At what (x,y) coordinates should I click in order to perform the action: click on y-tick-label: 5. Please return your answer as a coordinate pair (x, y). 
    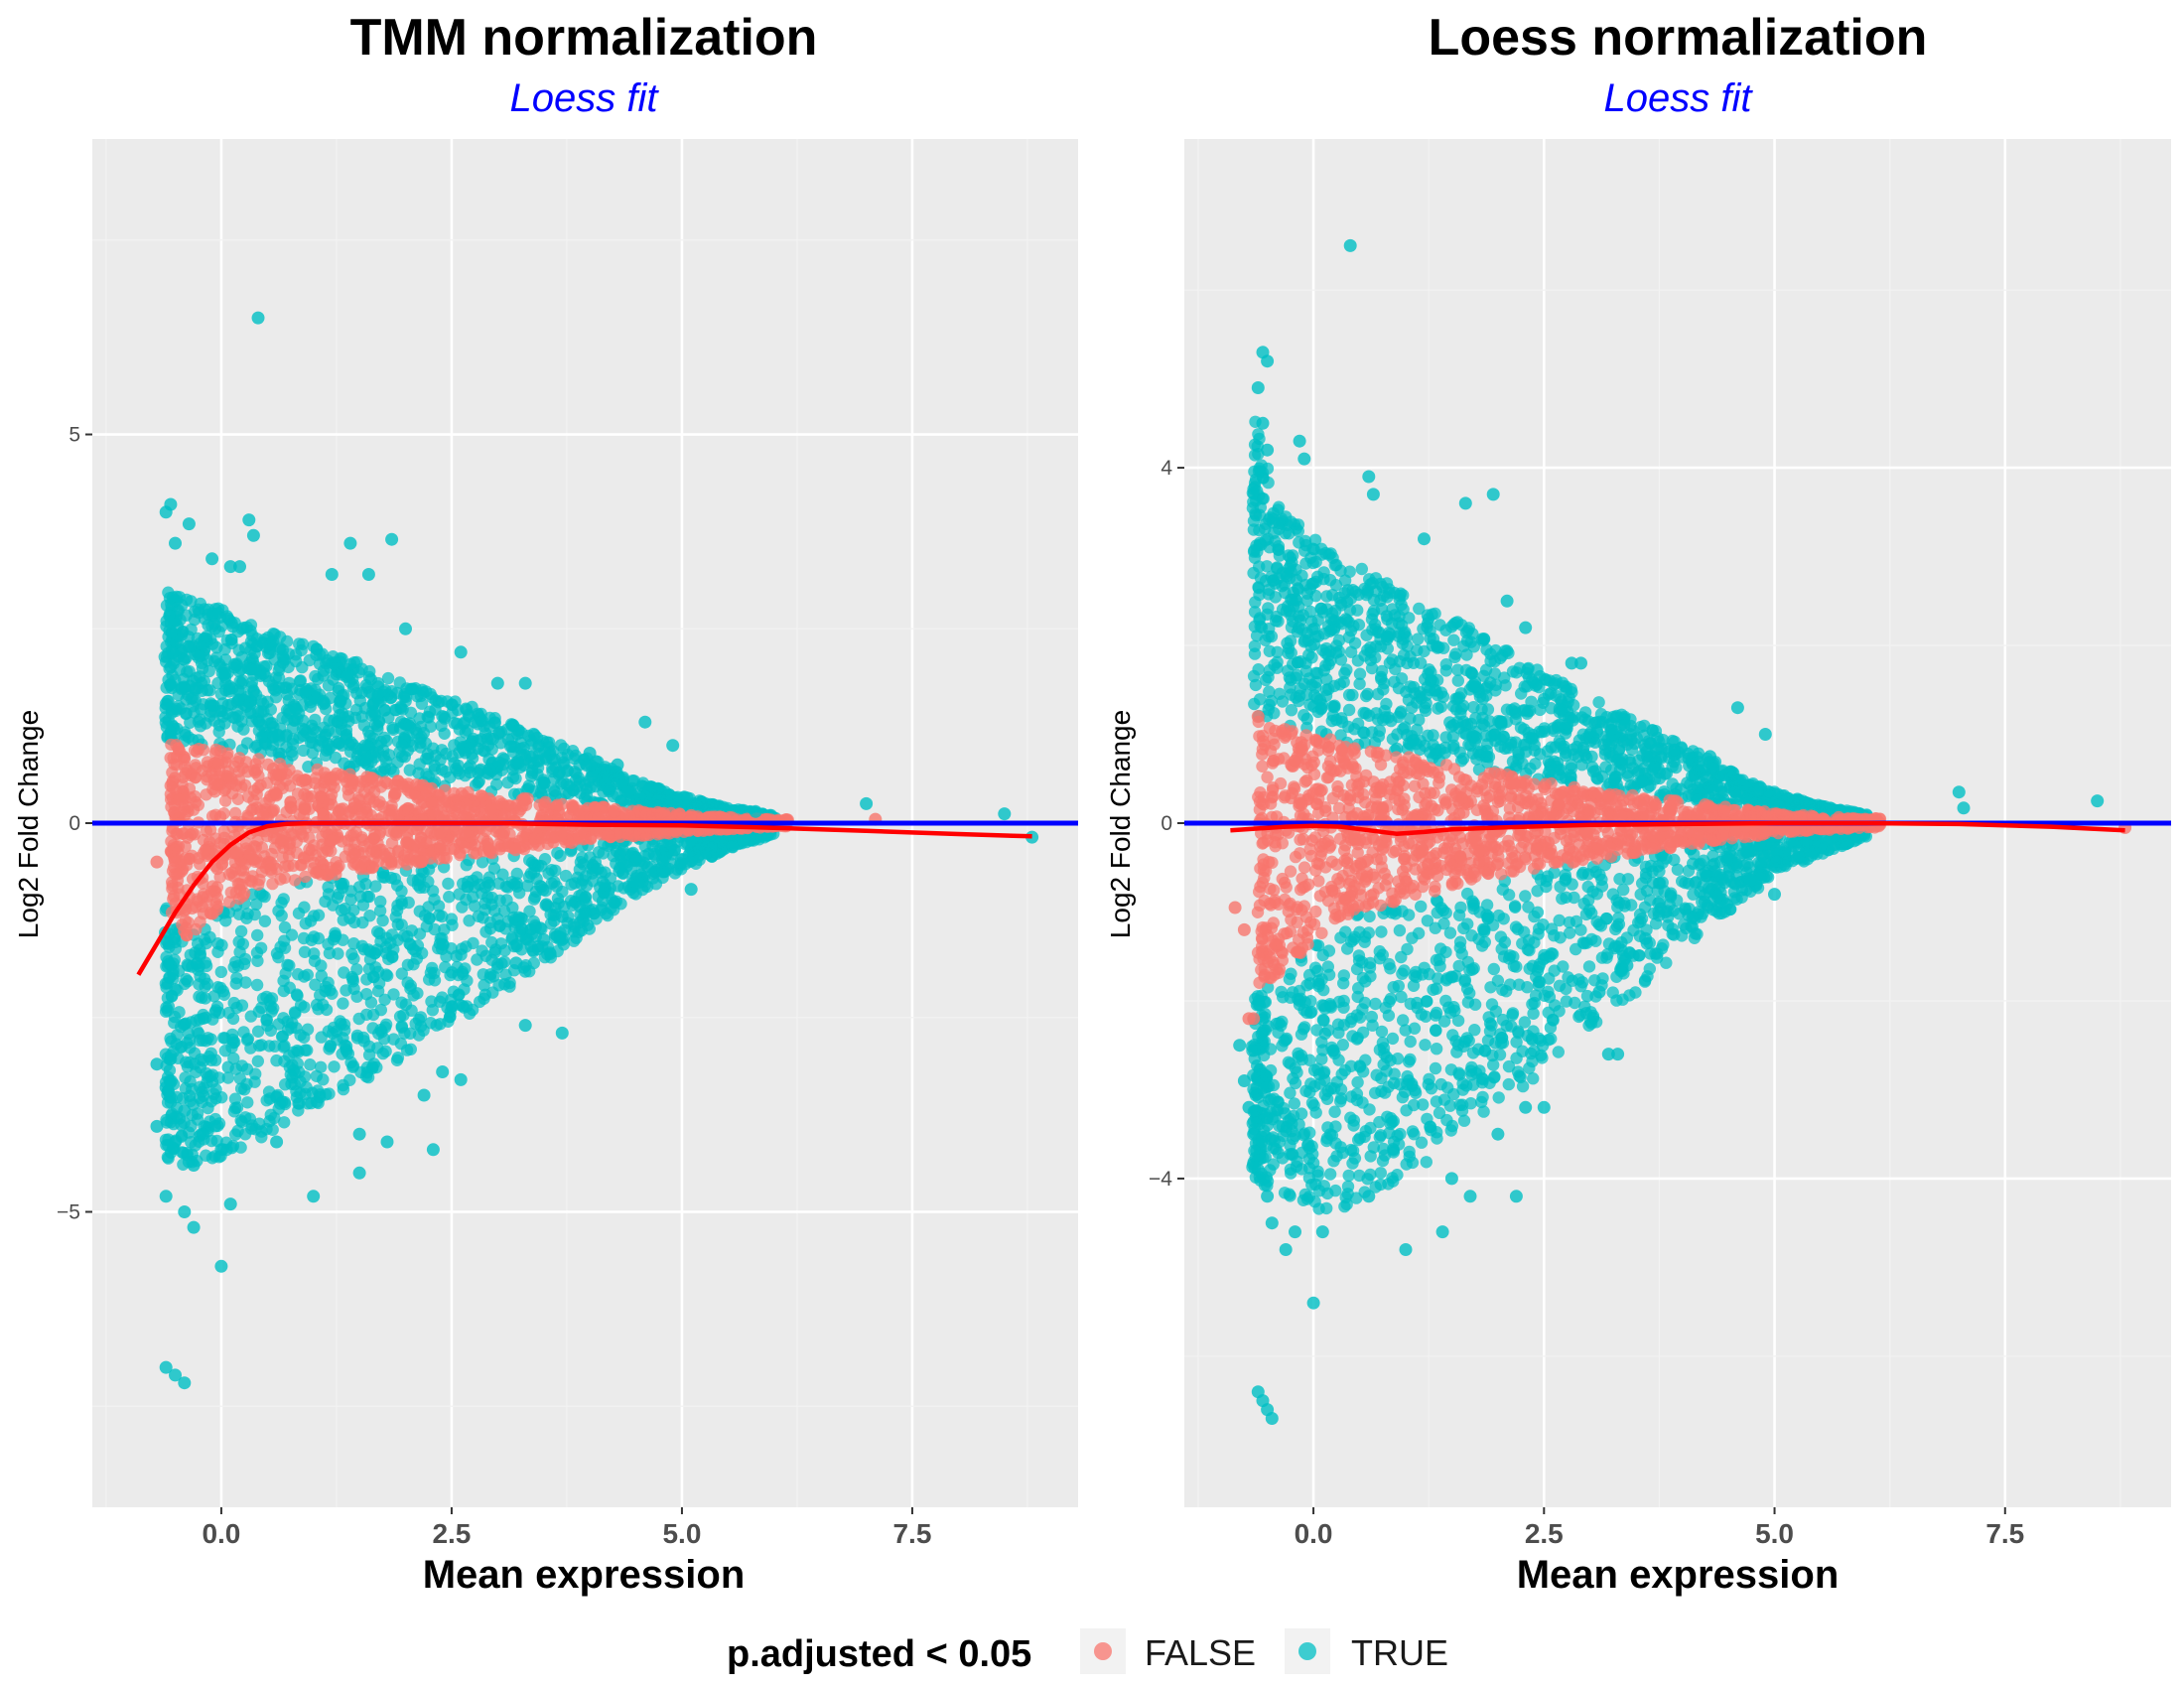
    Looking at the image, I should click on (74, 435).